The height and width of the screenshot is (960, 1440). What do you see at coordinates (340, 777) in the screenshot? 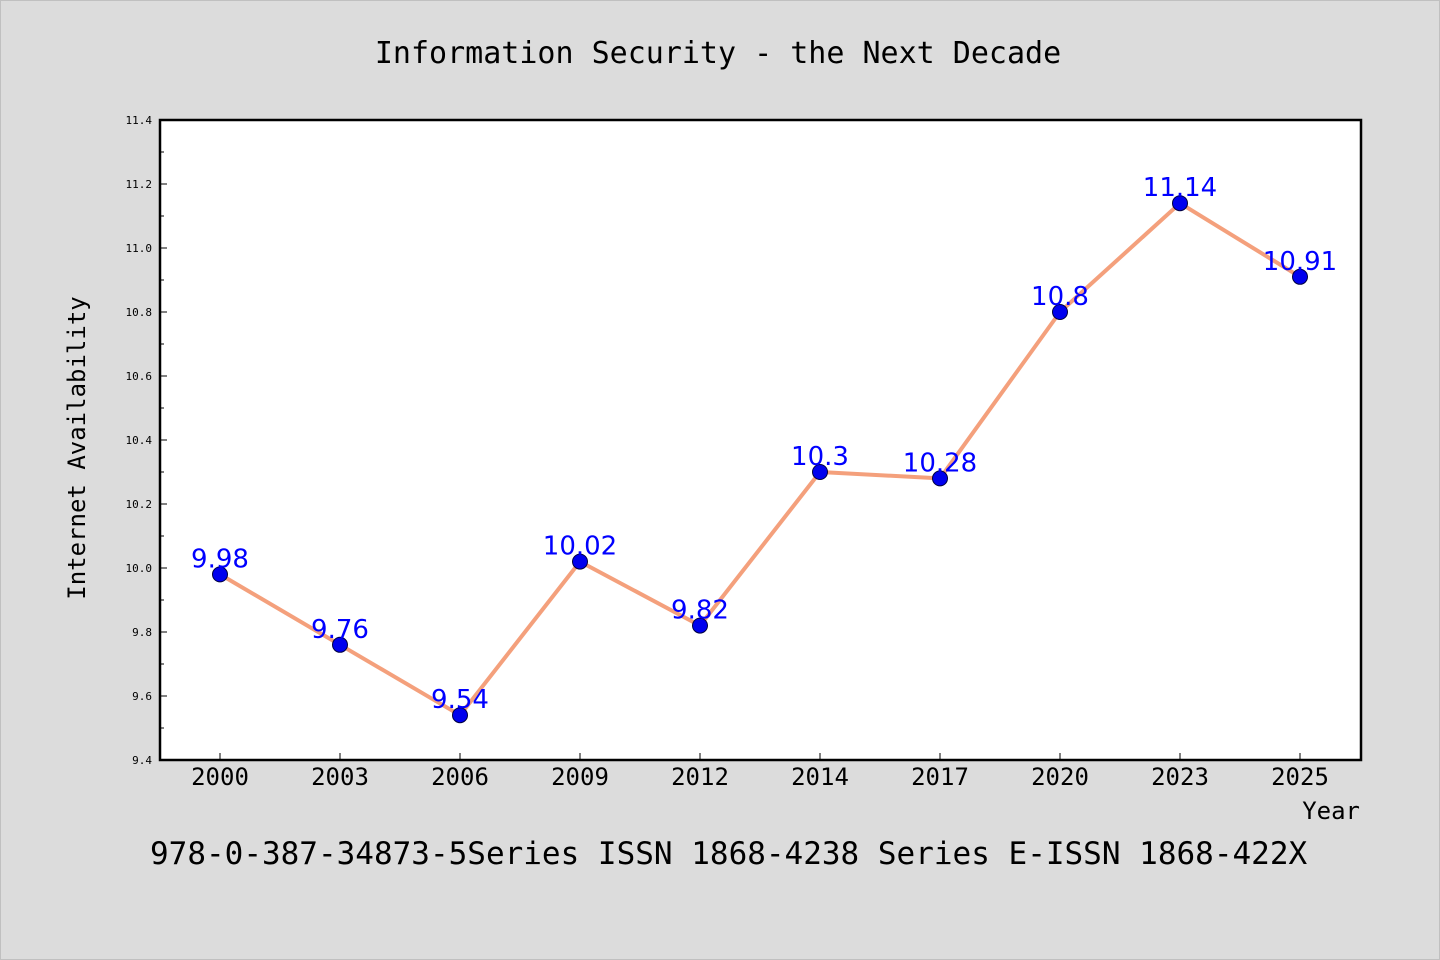
I see `x-tick-label: 2003` at bounding box center [340, 777].